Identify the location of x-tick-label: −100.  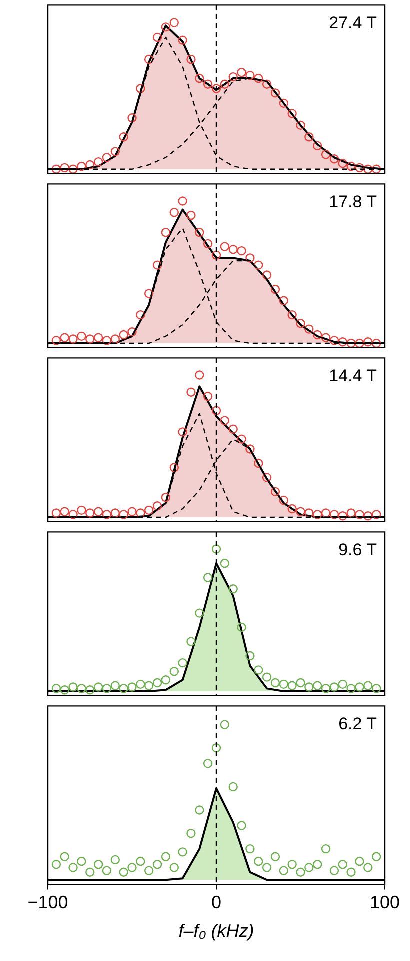
(48, 902).